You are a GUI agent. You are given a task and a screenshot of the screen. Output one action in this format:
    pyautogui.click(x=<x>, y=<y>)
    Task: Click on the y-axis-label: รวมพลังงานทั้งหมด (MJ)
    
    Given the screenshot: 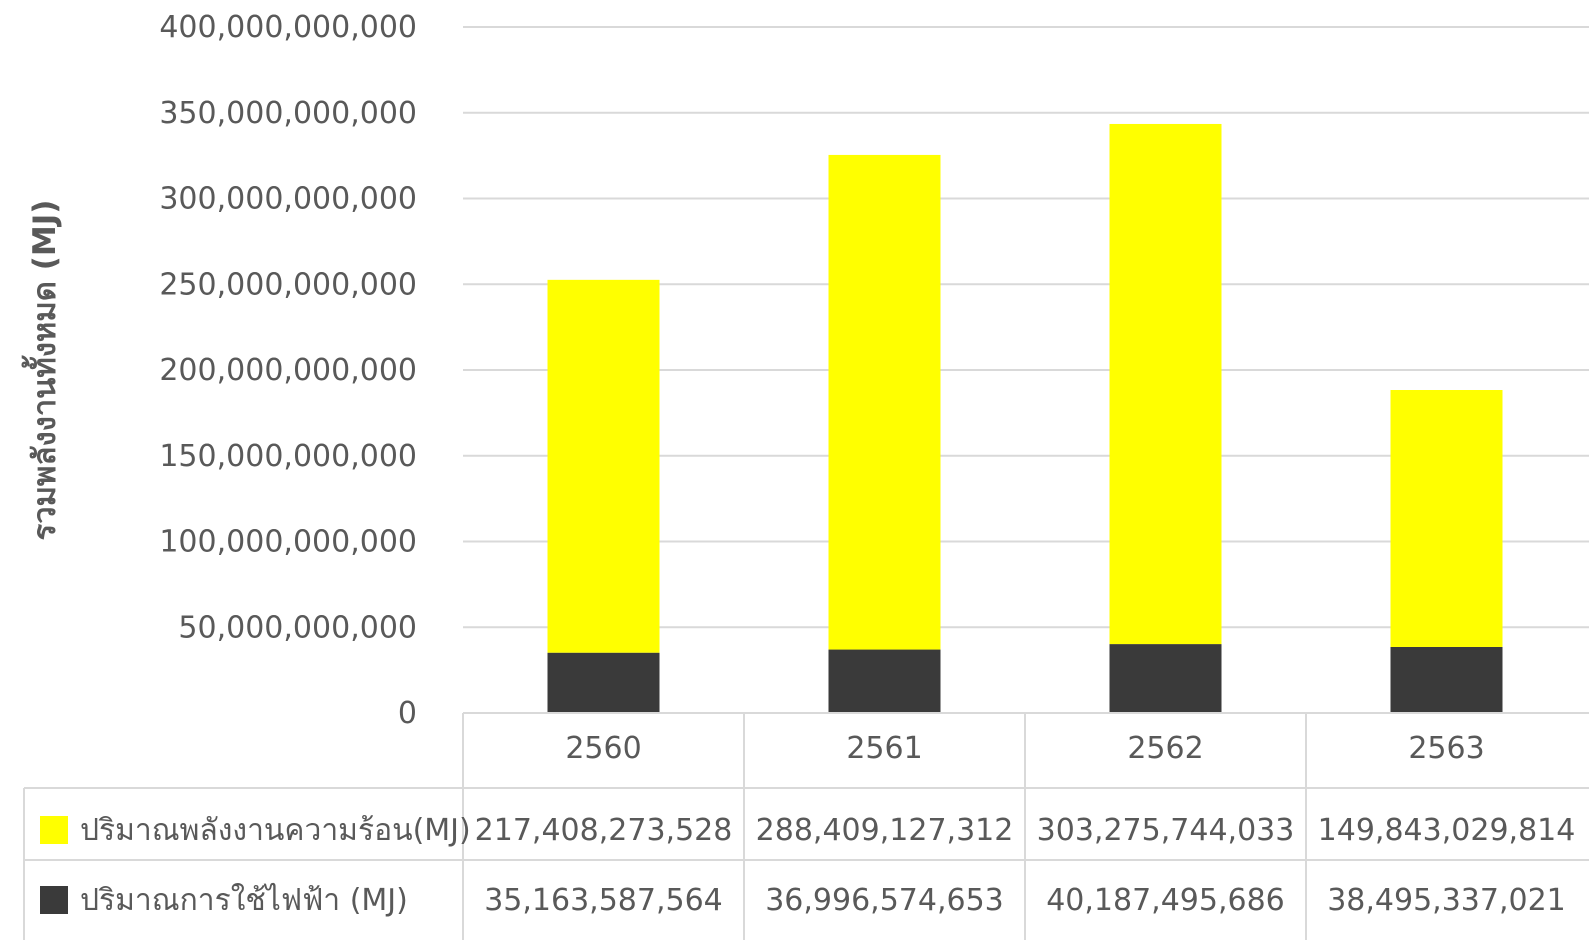 What is the action you would take?
    pyautogui.click(x=42, y=370)
    